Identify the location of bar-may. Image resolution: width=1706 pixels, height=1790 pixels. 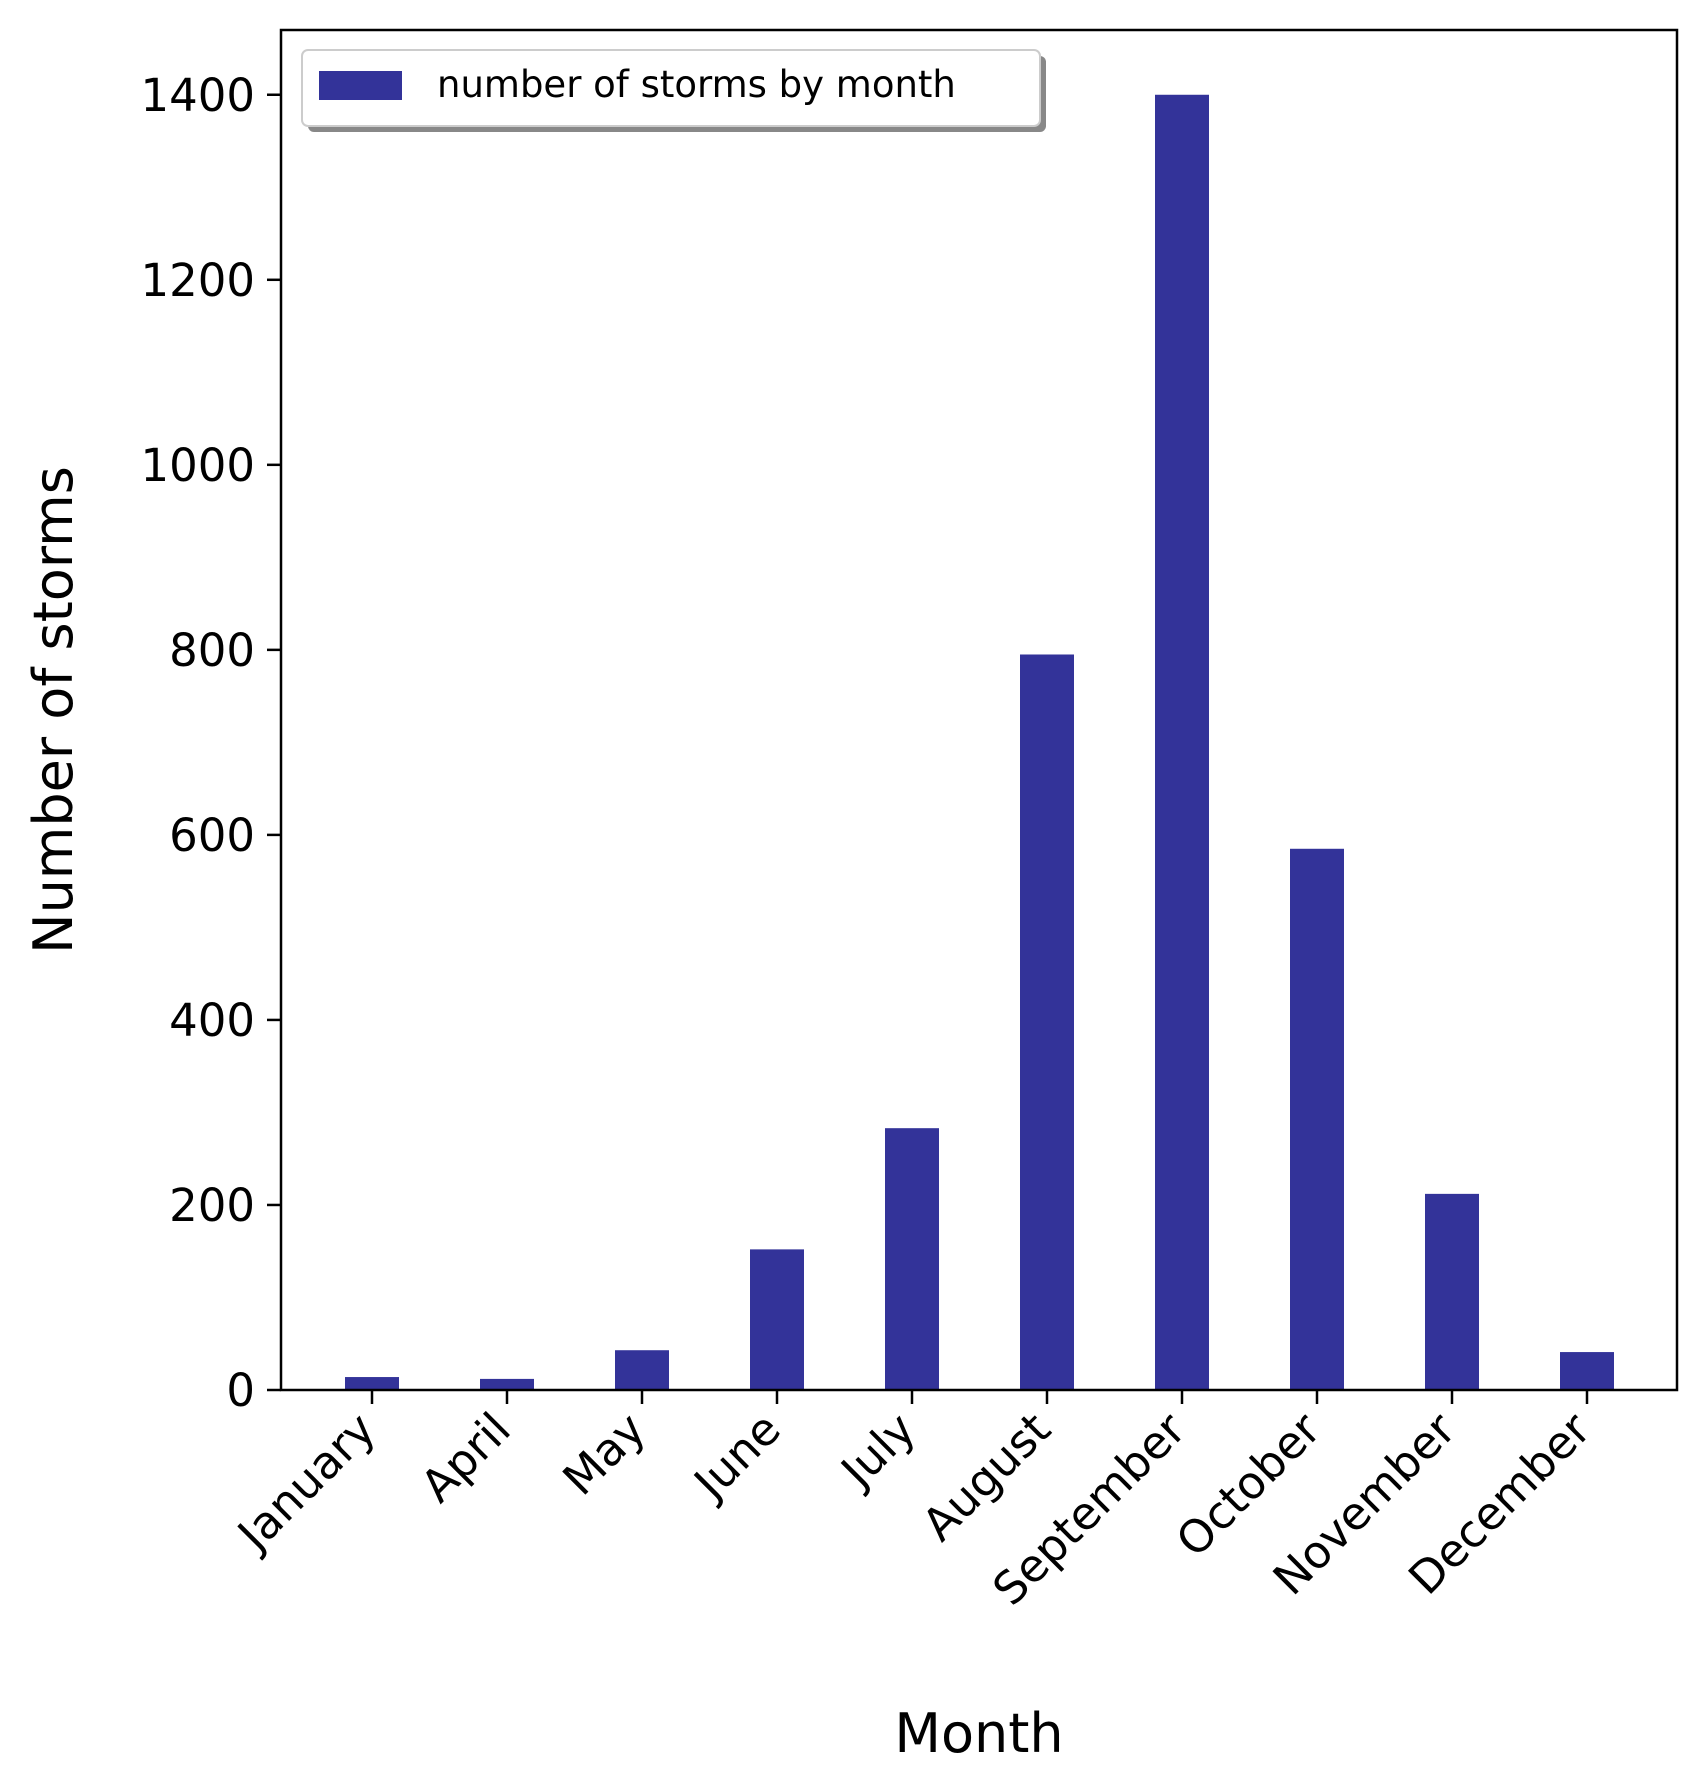
(642, 1370).